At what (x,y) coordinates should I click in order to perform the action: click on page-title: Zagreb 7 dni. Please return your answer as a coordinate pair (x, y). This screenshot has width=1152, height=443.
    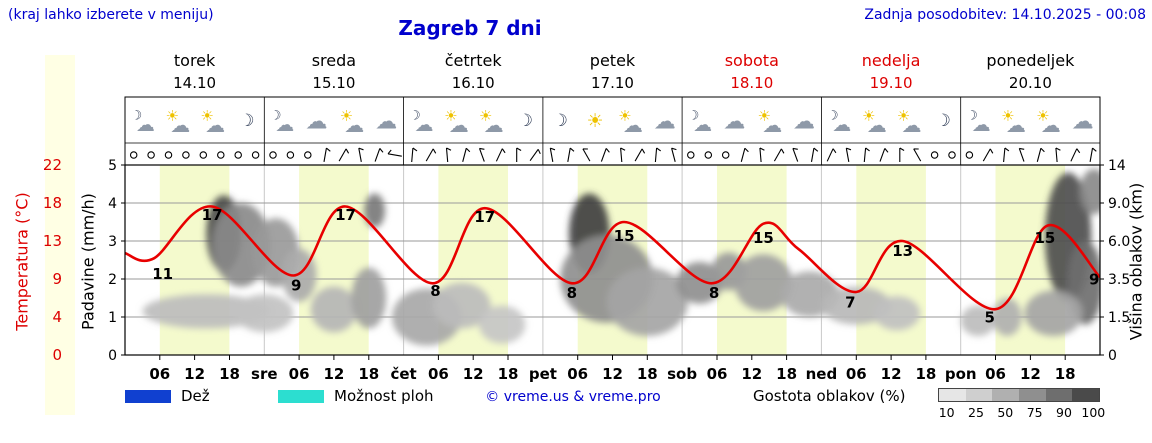
    Looking at the image, I should click on (470, 28).